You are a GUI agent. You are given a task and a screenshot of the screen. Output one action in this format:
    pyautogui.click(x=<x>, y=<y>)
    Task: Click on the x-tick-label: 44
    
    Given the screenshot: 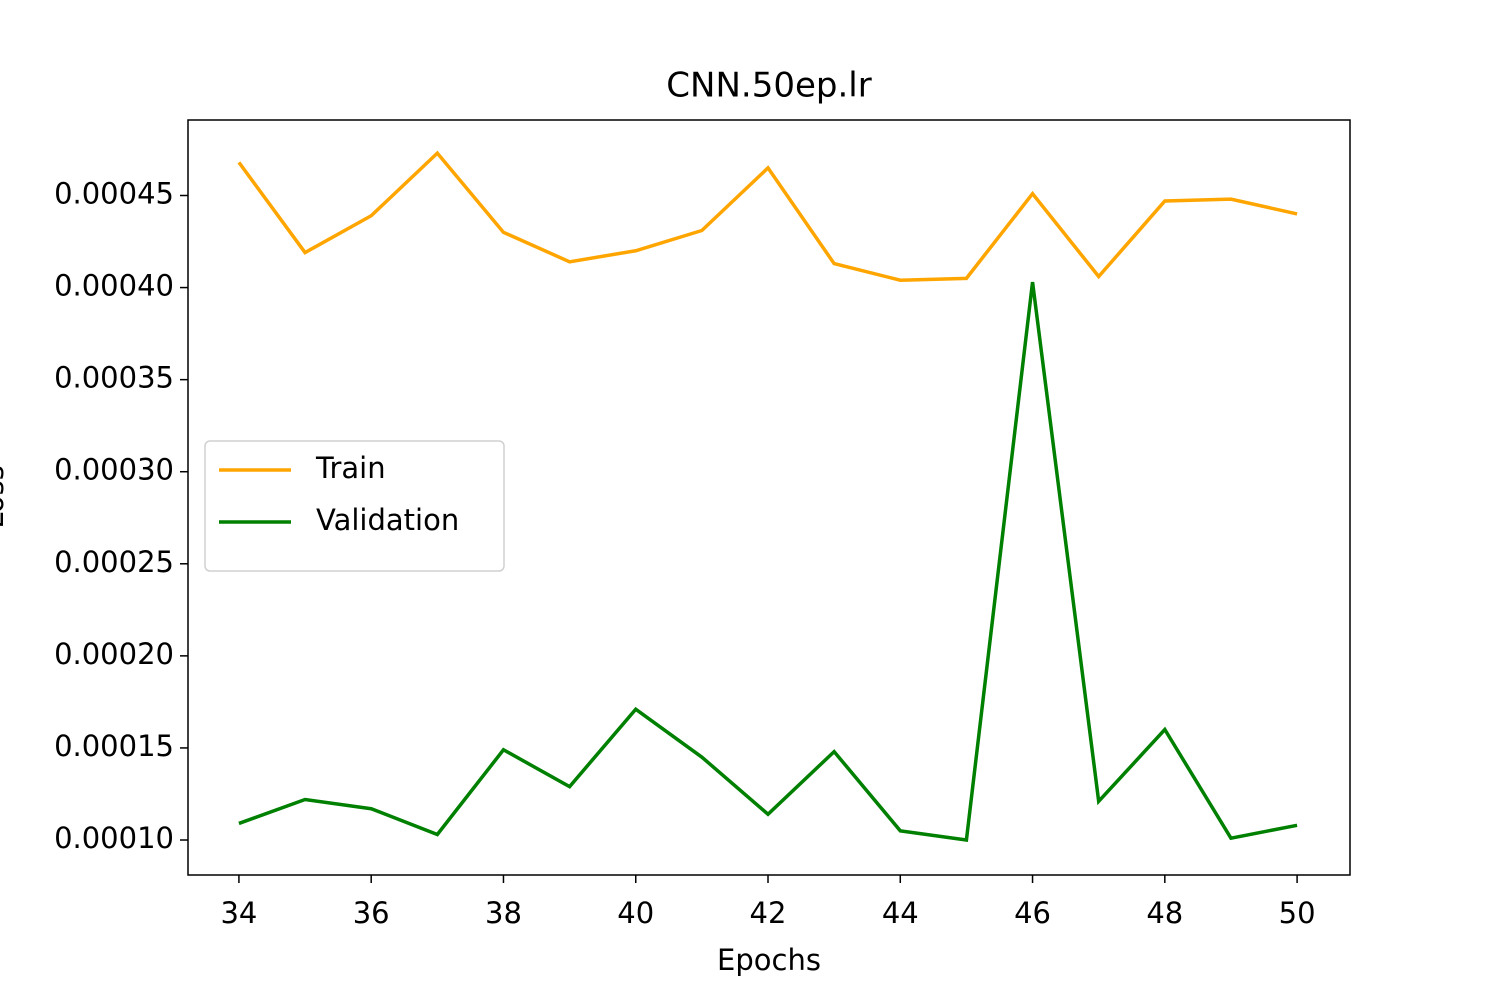 What is the action you would take?
    pyautogui.click(x=900, y=913)
    